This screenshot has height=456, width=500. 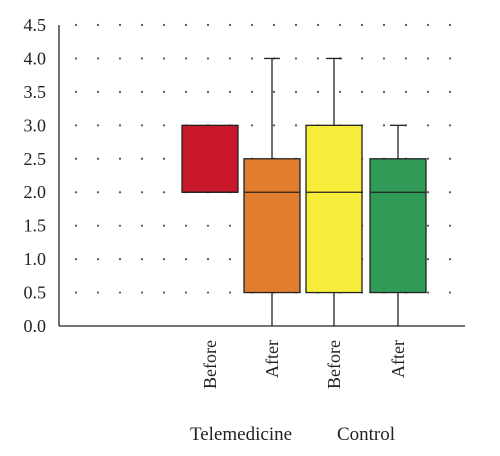 I want to click on group-labels: Telemedicine Control, so click(x=292, y=434).